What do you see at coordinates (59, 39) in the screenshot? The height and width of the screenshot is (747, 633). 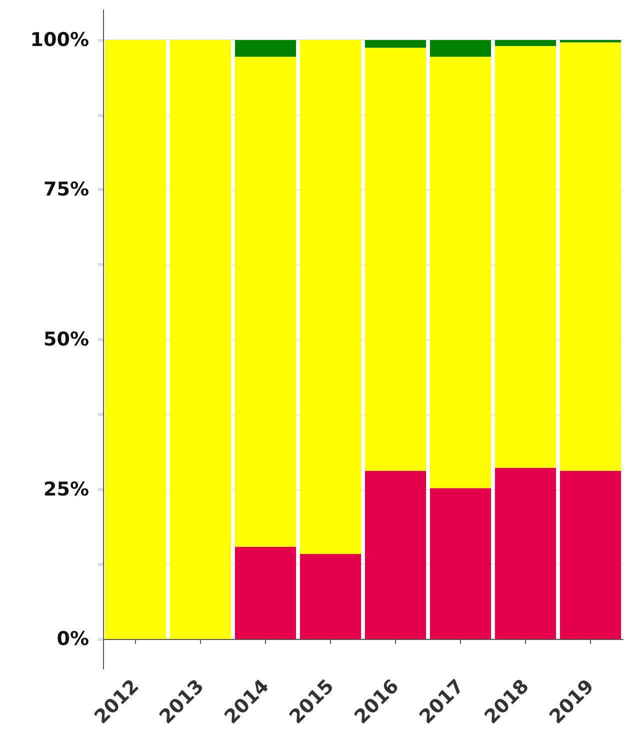 I see `y-tick-label: 100%` at bounding box center [59, 39].